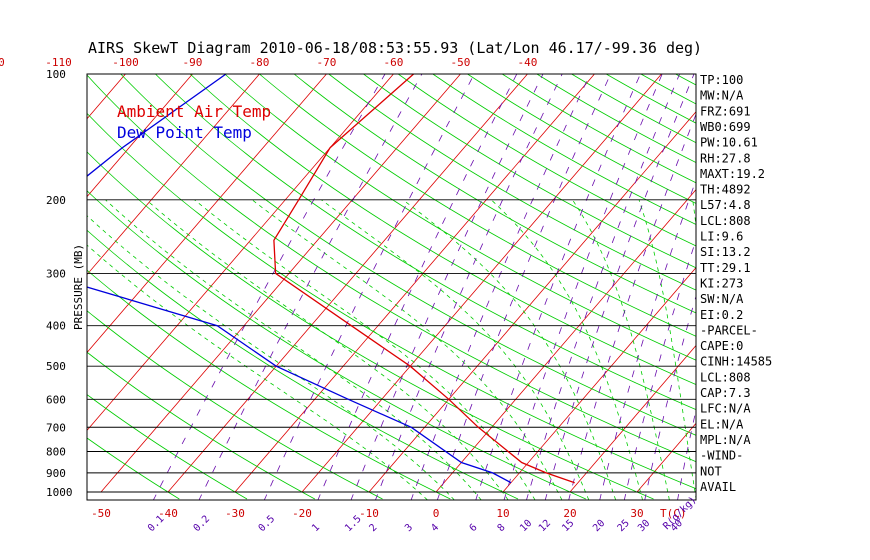 The width and height of the screenshot is (870, 560). I want to click on index-label: LI:9.6, so click(721, 237).